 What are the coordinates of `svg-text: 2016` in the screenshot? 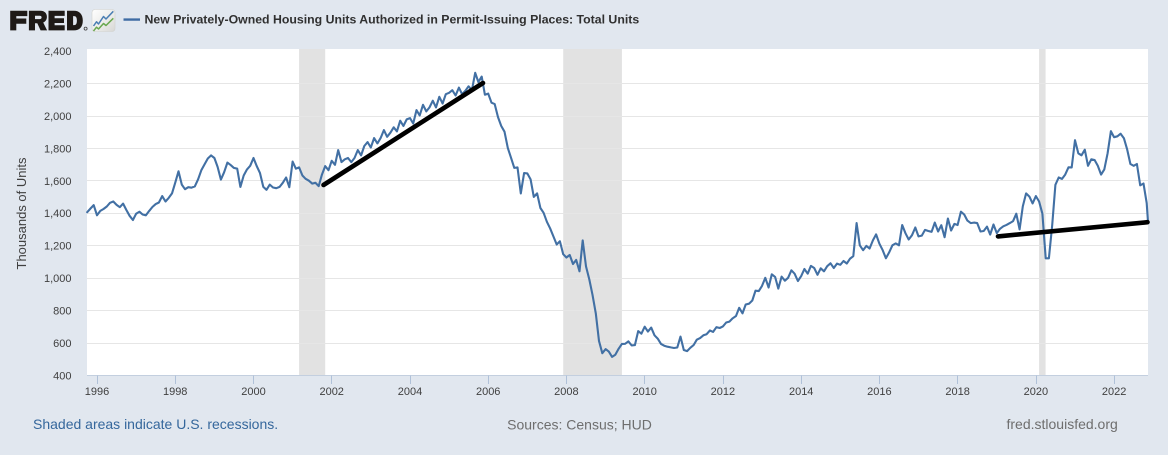 It's located at (879, 392).